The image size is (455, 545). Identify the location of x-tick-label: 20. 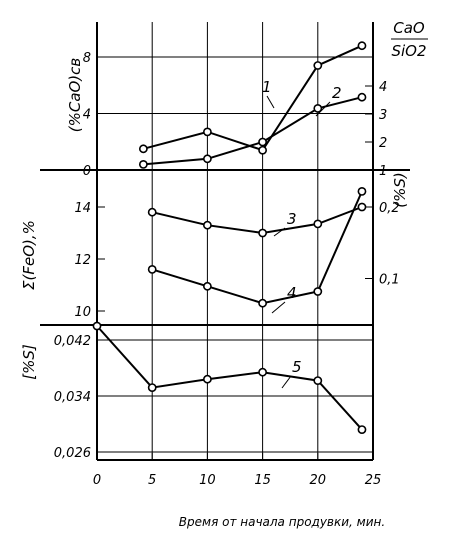
(318, 480).